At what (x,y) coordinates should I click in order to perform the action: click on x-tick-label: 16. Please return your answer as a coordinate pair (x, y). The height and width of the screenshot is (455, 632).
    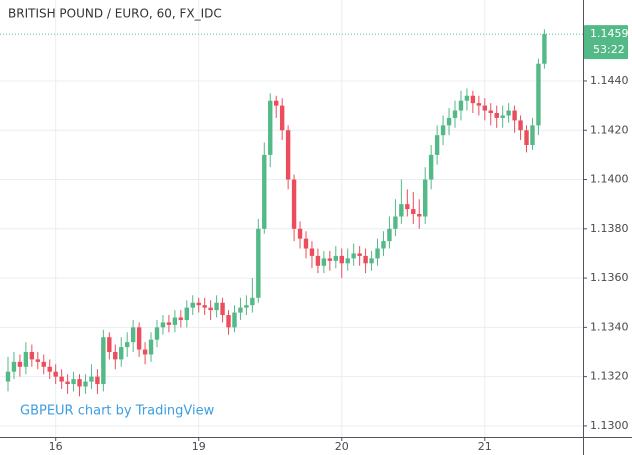
    Looking at the image, I should click on (56, 446).